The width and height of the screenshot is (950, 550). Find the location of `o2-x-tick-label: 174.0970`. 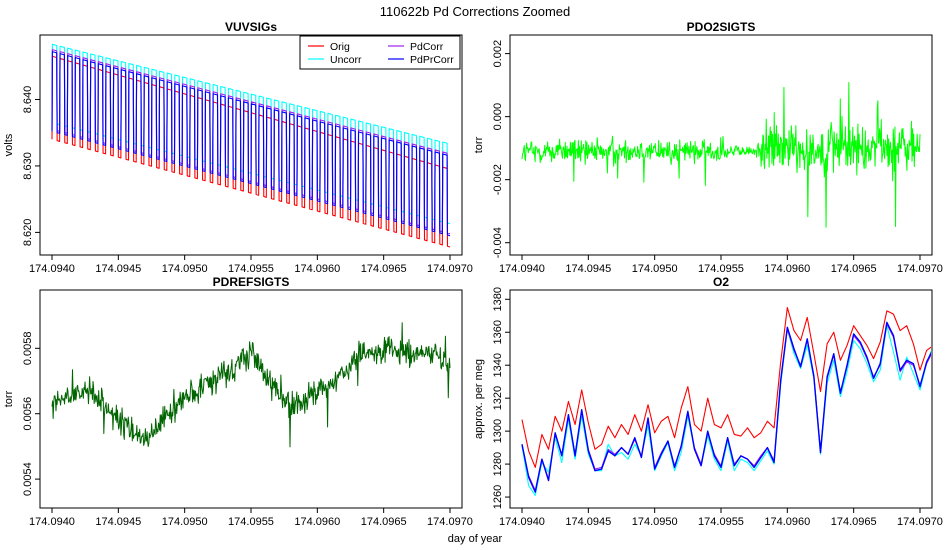

o2-x-tick-label: 174.0970 is located at coordinates (920, 522).